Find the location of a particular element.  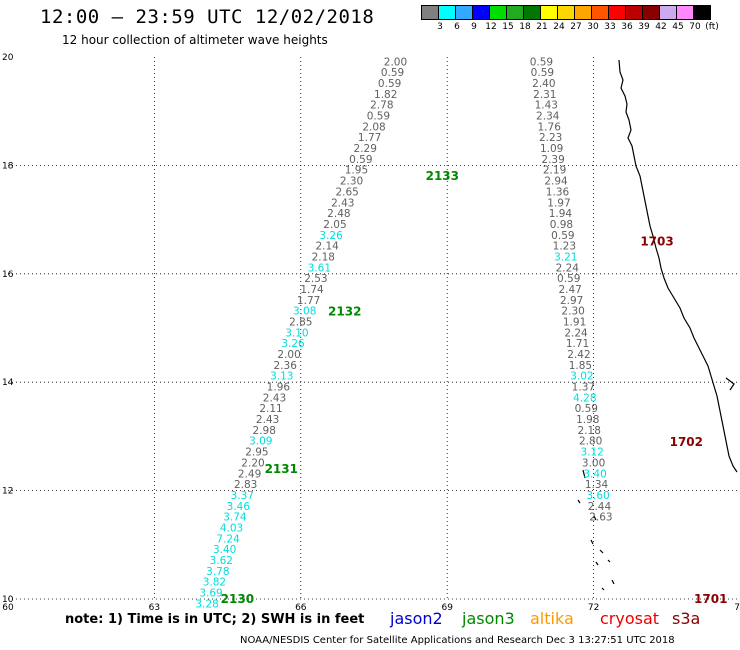

scale-label: 70 is located at coordinates (695, 27).